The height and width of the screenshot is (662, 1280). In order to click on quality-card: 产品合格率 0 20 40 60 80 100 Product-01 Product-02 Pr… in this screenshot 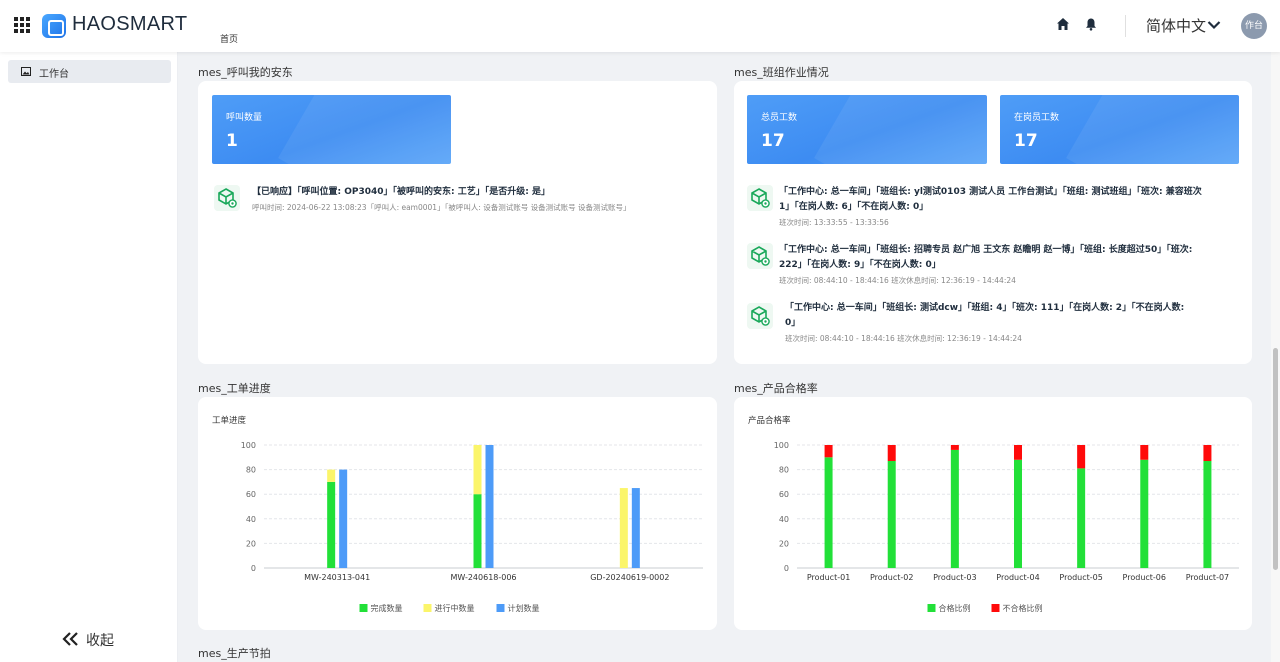, I will do `click(993, 513)`.